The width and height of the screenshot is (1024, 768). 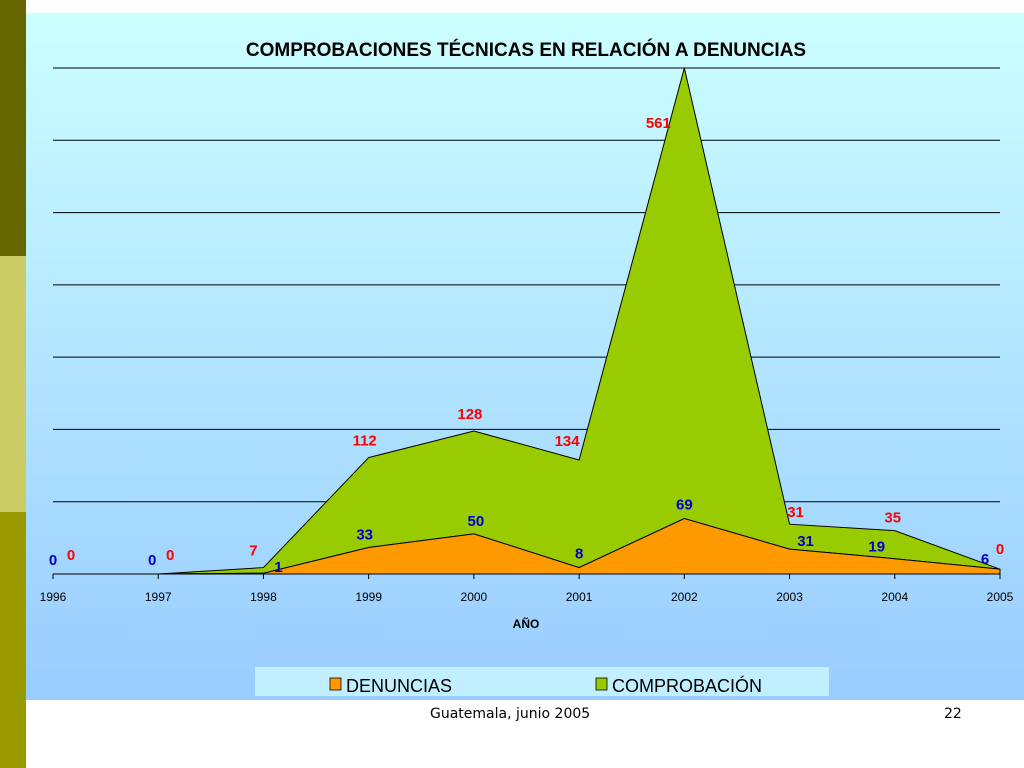 I want to click on x-tick-label: 1999, so click(x=368, y=597).